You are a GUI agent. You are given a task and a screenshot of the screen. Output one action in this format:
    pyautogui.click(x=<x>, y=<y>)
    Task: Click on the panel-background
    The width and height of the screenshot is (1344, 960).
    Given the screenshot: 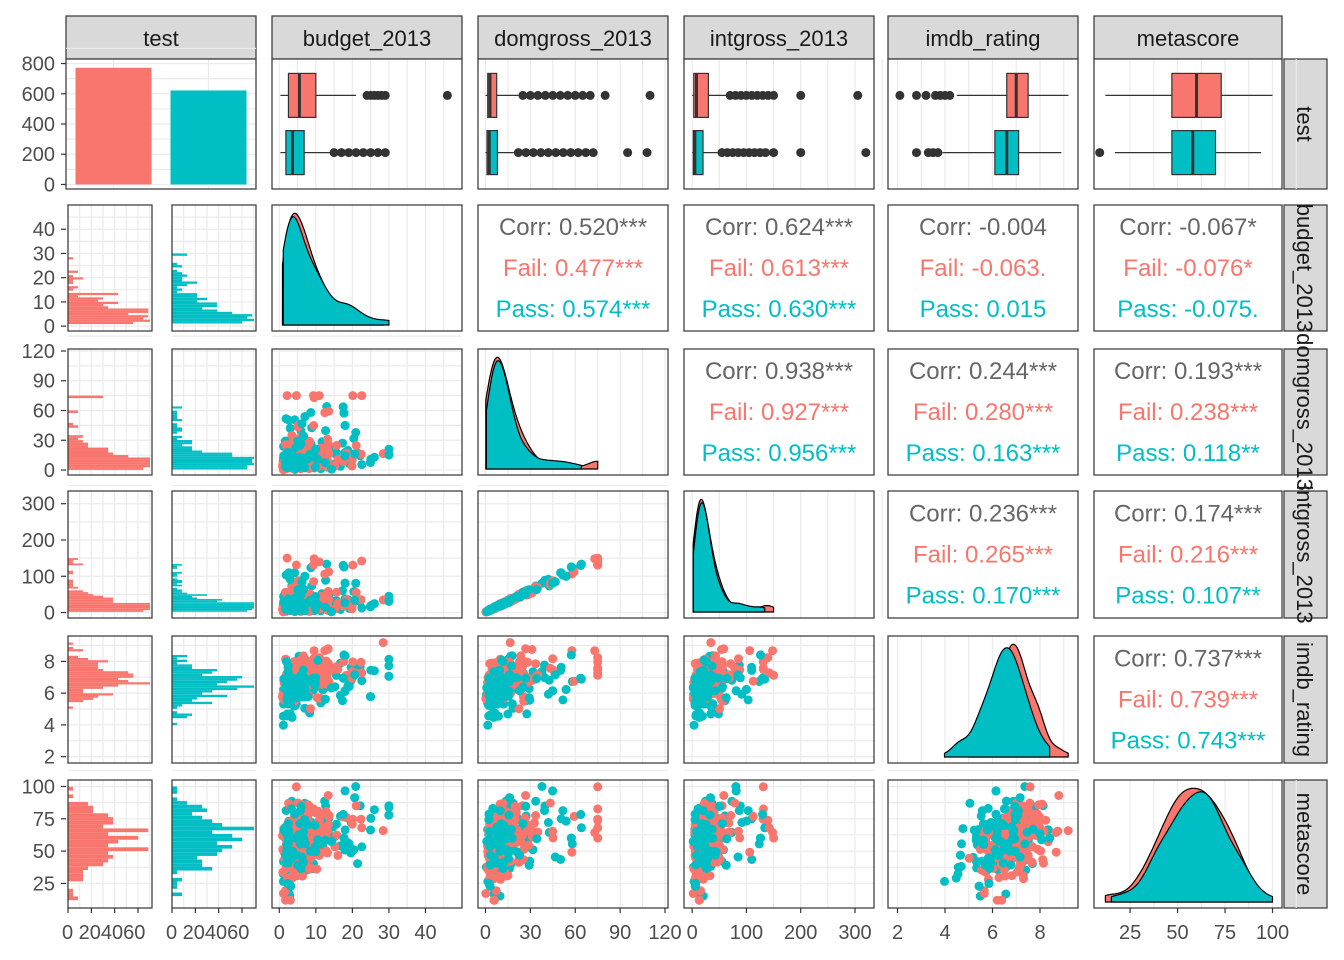 What is the action you would take?
    pyautogui.click(x=779, y=412)
    